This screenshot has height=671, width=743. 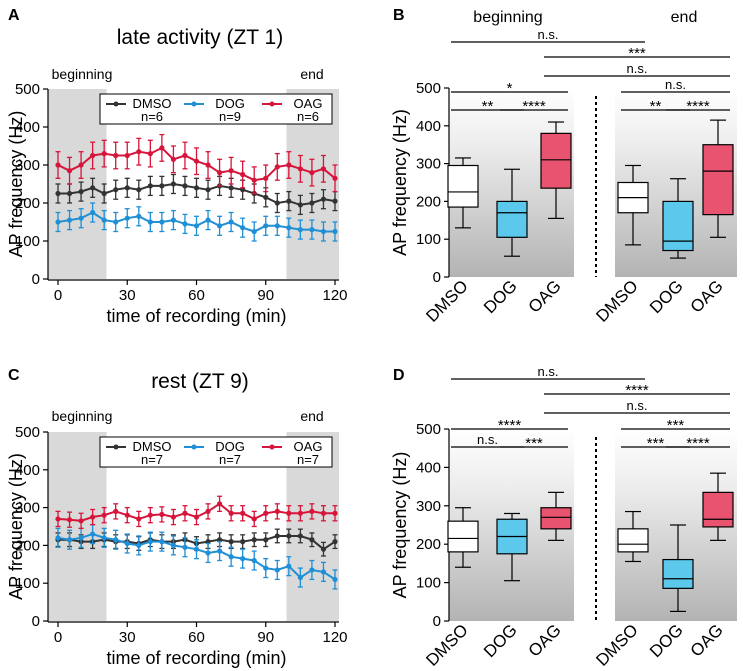 What do you see at coordinates (152, 459) in the screenshot?
I see `legend-n-dmso-c: n=7` at bounding box center [152, 459].